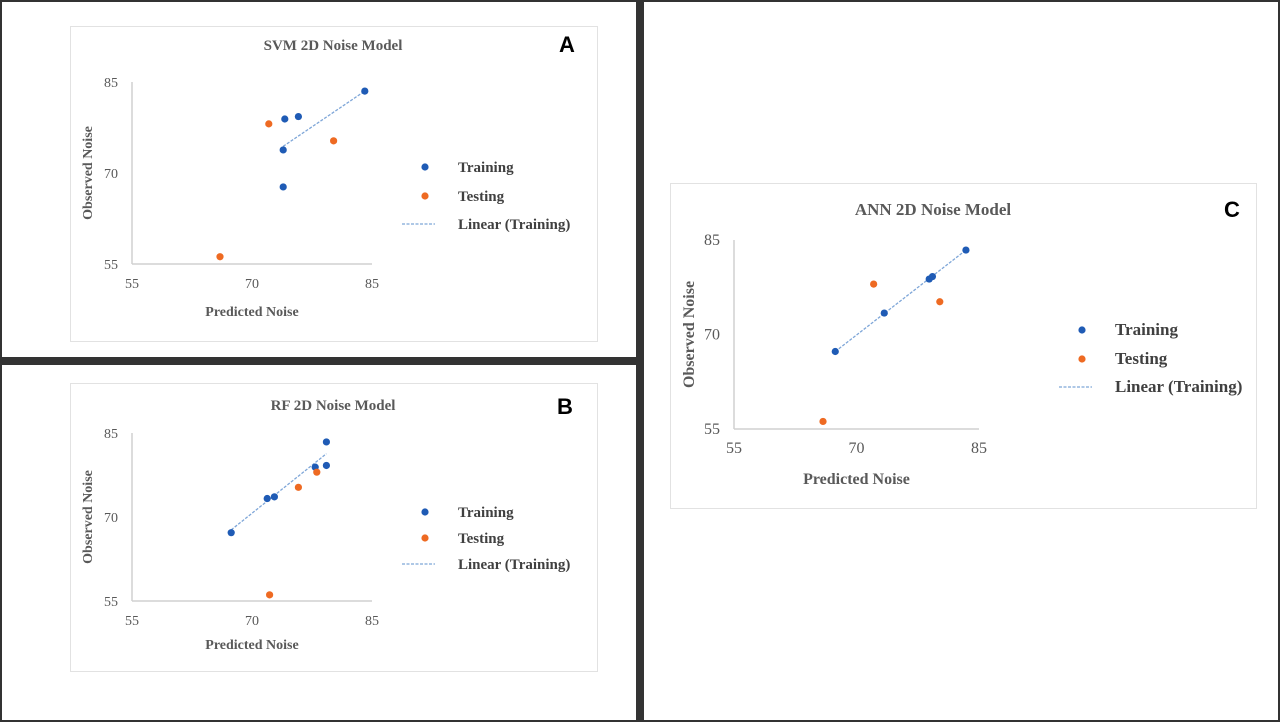 The width and height of the screenshot is (1280, 722). I want to click on panel-letter: A, so click(567, 44).